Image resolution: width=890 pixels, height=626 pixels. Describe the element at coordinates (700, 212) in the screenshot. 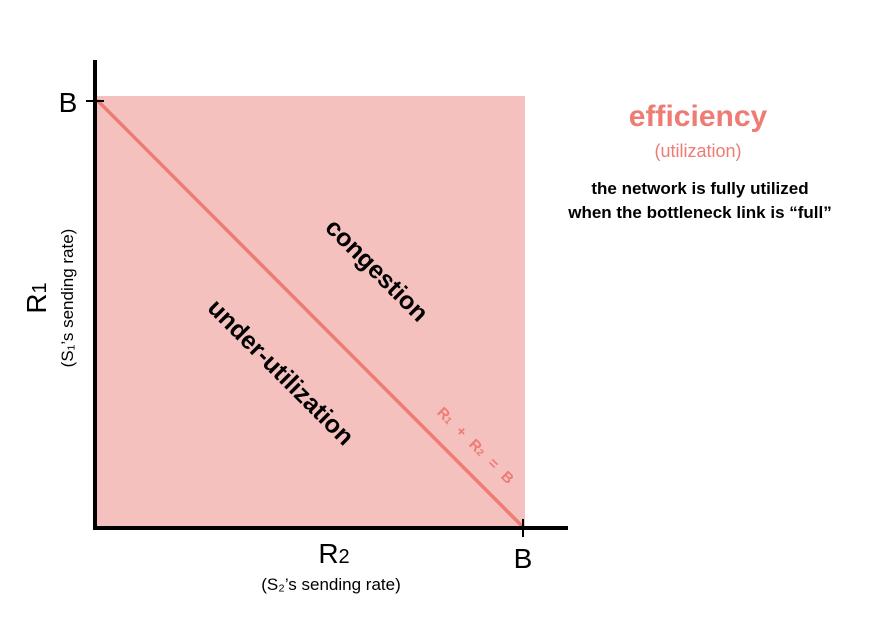

I see `description-line-2: when the bottleneck link is “full”` at that location.